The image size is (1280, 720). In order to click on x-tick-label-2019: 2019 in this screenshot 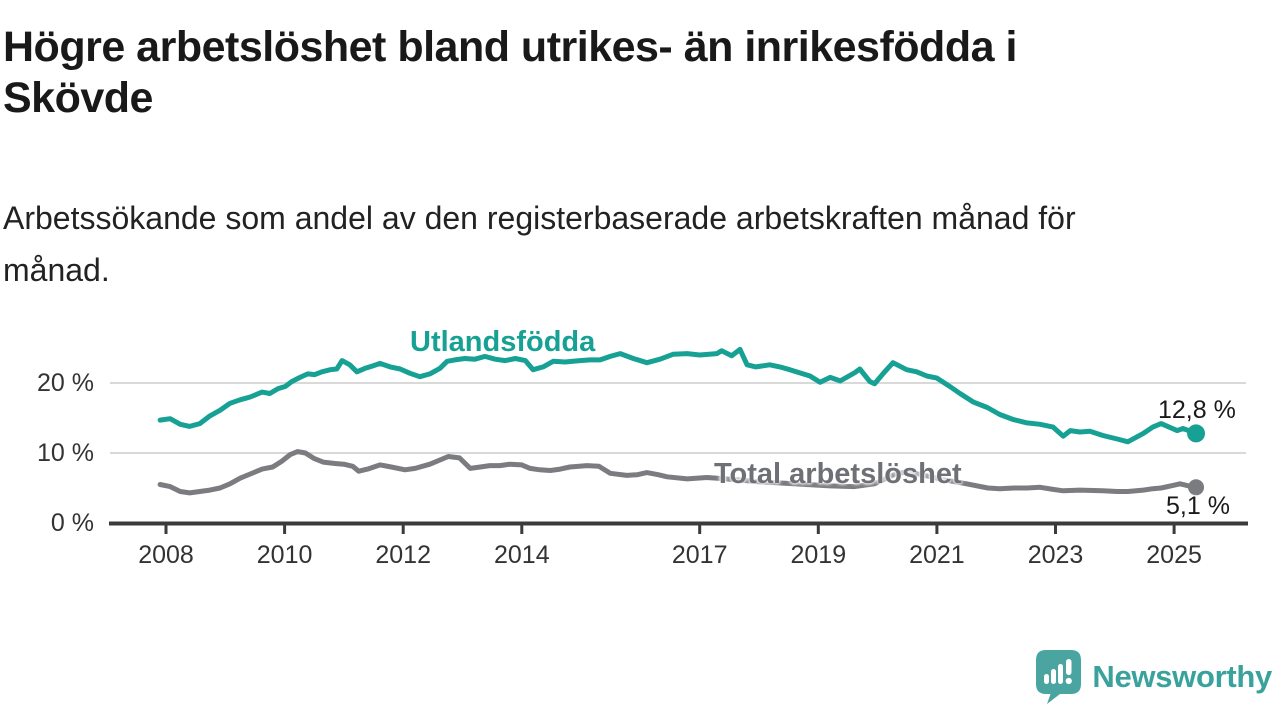, I will do `click(818, 555)`.